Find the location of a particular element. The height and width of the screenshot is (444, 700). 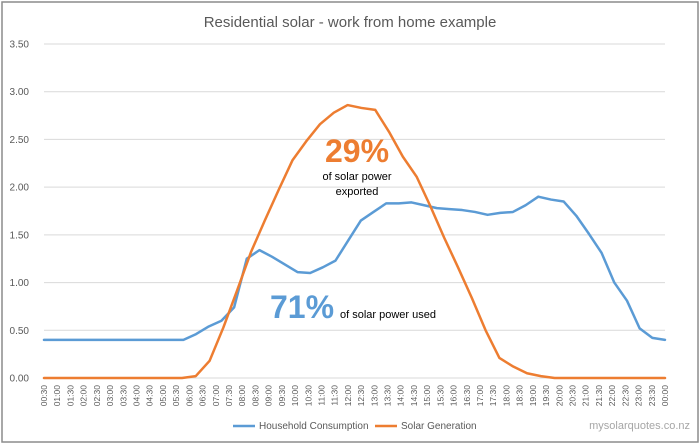

x-tick-label: 01:30 is located at coordinates (70, 396).